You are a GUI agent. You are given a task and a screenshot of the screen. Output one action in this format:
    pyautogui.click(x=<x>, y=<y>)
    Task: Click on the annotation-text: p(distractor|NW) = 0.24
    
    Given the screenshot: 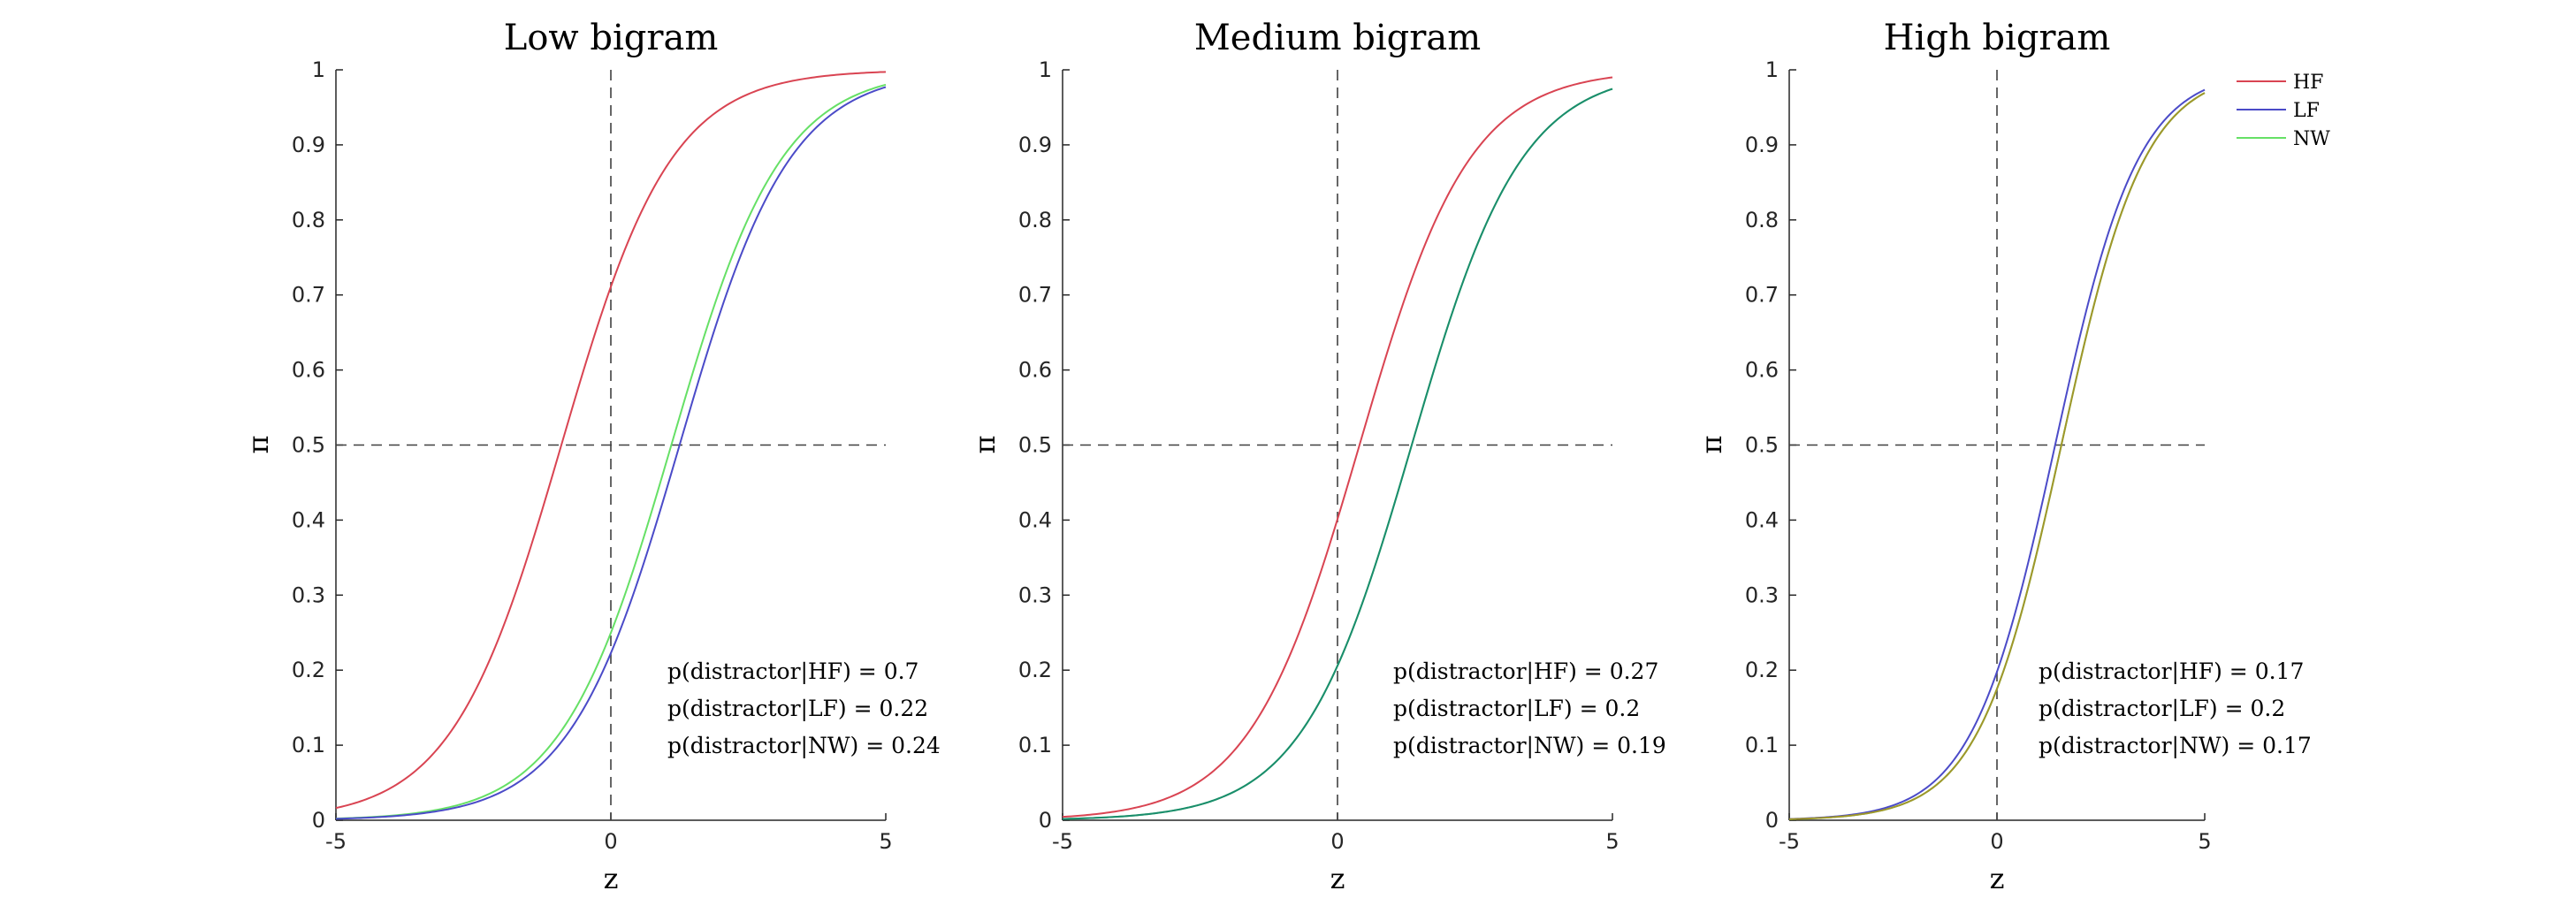 What is the action you would take?
    pyautogui.click(x=804, y=746)
    